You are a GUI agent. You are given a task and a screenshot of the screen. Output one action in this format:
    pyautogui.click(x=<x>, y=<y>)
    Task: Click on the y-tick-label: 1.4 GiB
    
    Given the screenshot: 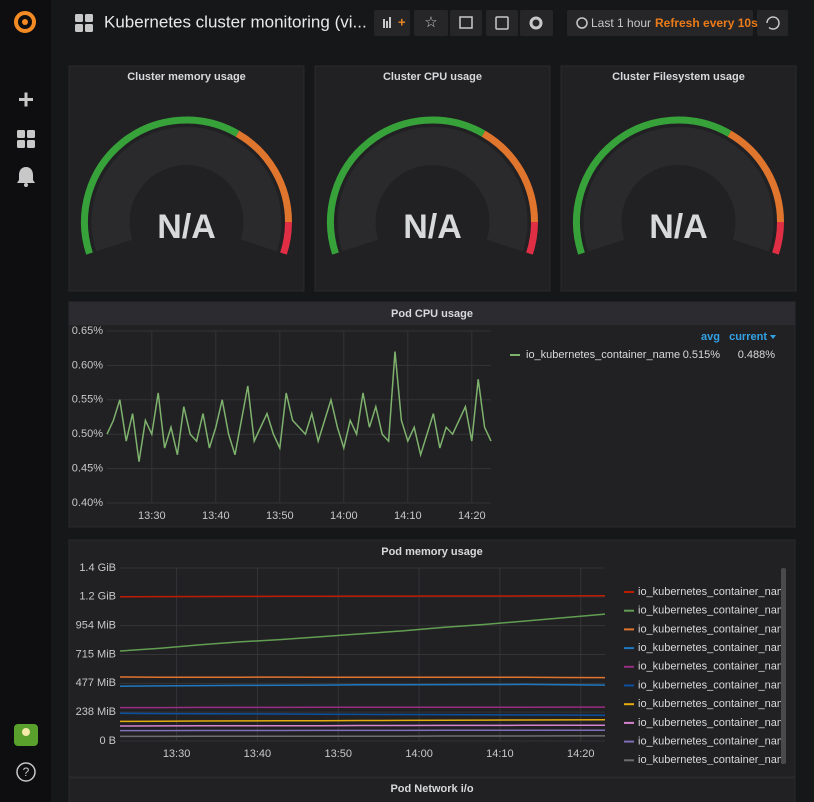 What is the action you would take?
    pyautogui.click(x=97, y=568)
    